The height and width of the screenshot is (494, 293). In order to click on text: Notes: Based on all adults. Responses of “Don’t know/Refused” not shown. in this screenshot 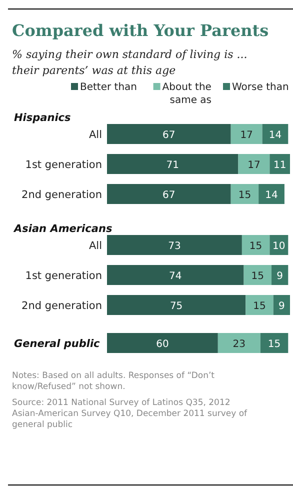, I will do `click(114, 381)`.